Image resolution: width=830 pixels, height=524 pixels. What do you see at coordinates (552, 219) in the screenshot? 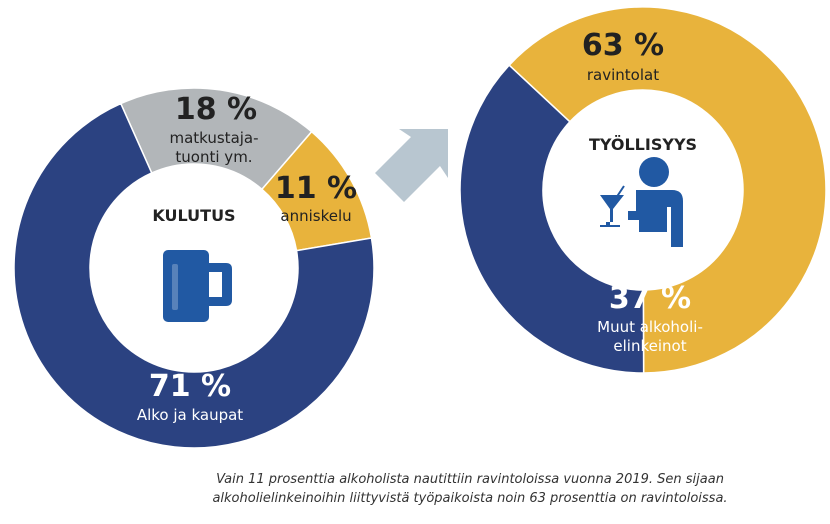
I see `slice-muut-alkoholi-elinkeinot` at bounding box center [552, 219].